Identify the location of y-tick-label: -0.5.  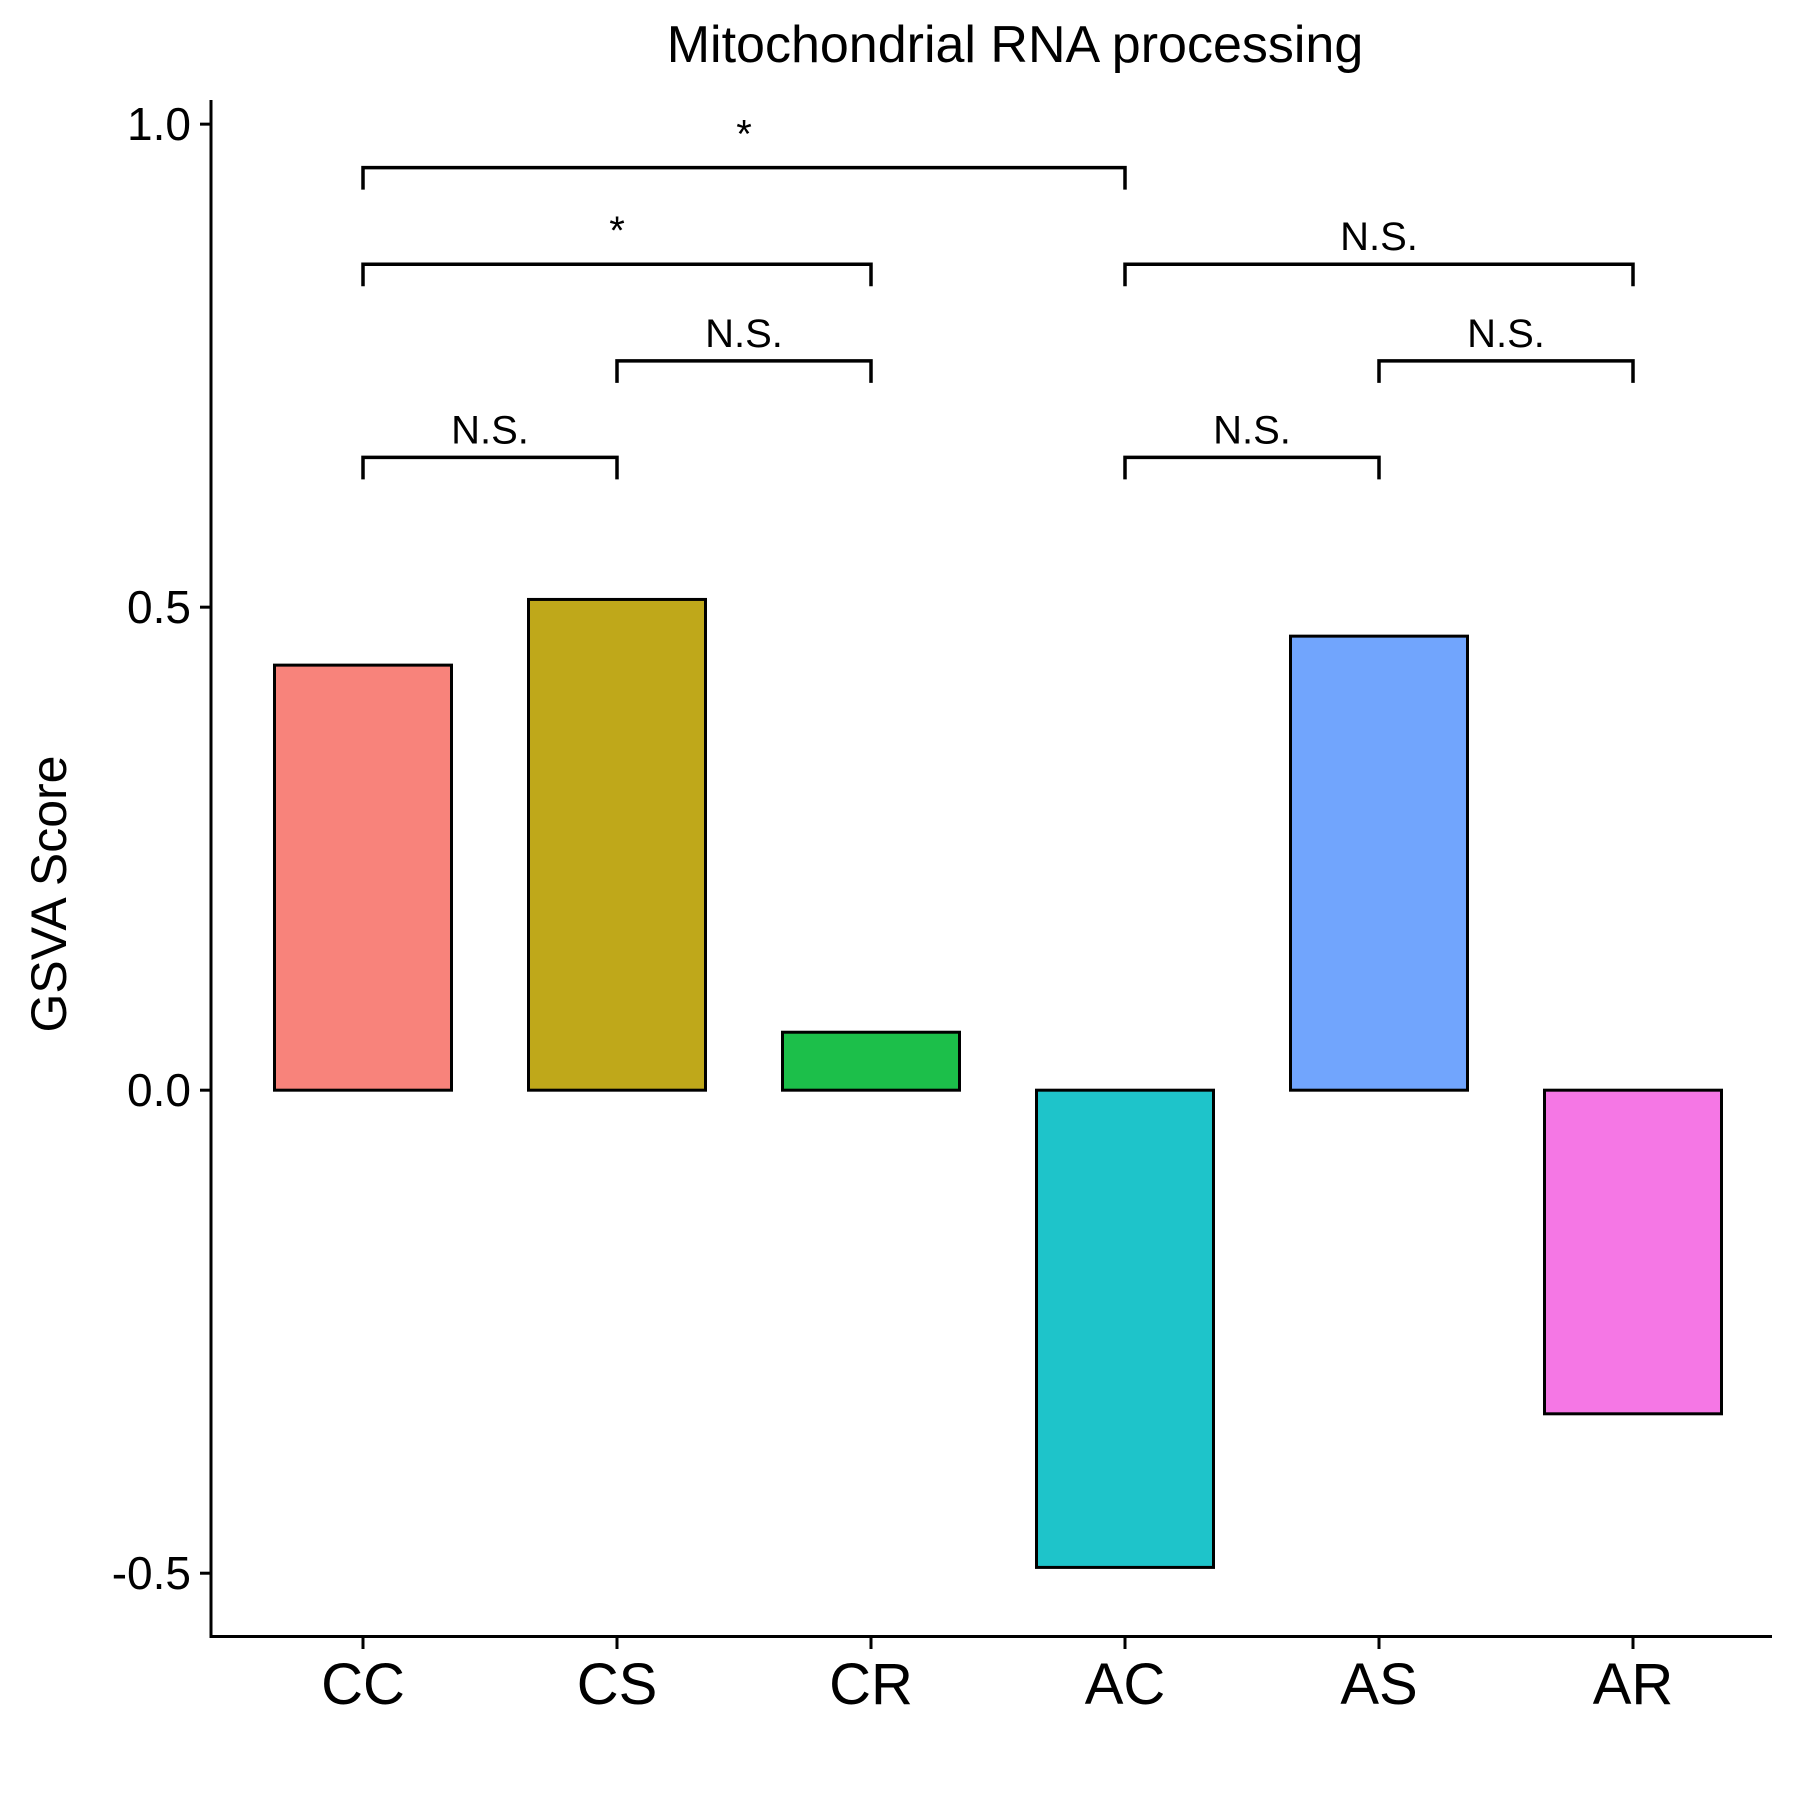
(151, 1573).